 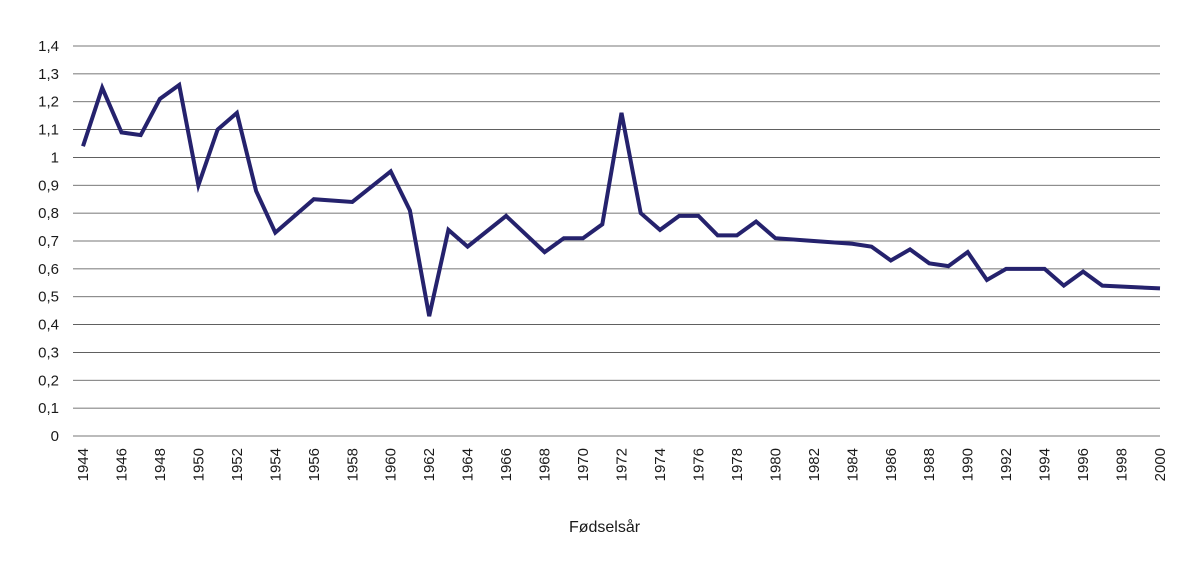 What do you see at coordinates (48, 46) in the screenshot?
I see `y-tick-label: 1,4` at bounding box center [48, 46].